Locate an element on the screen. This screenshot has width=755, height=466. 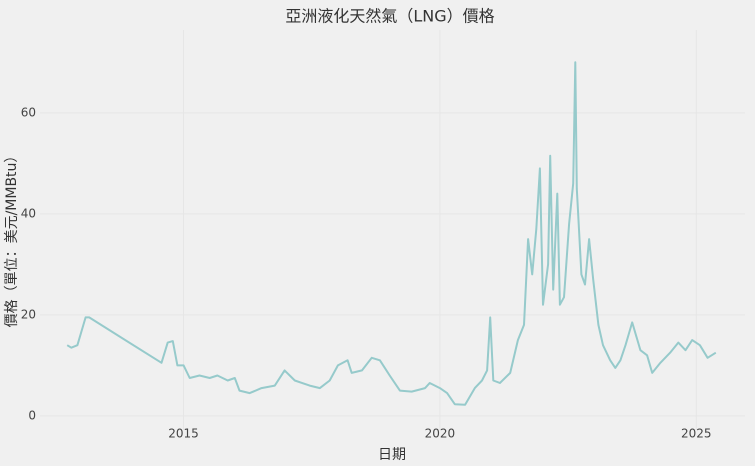
x-tick-label: 2015 is located at coordinates (183, 434).